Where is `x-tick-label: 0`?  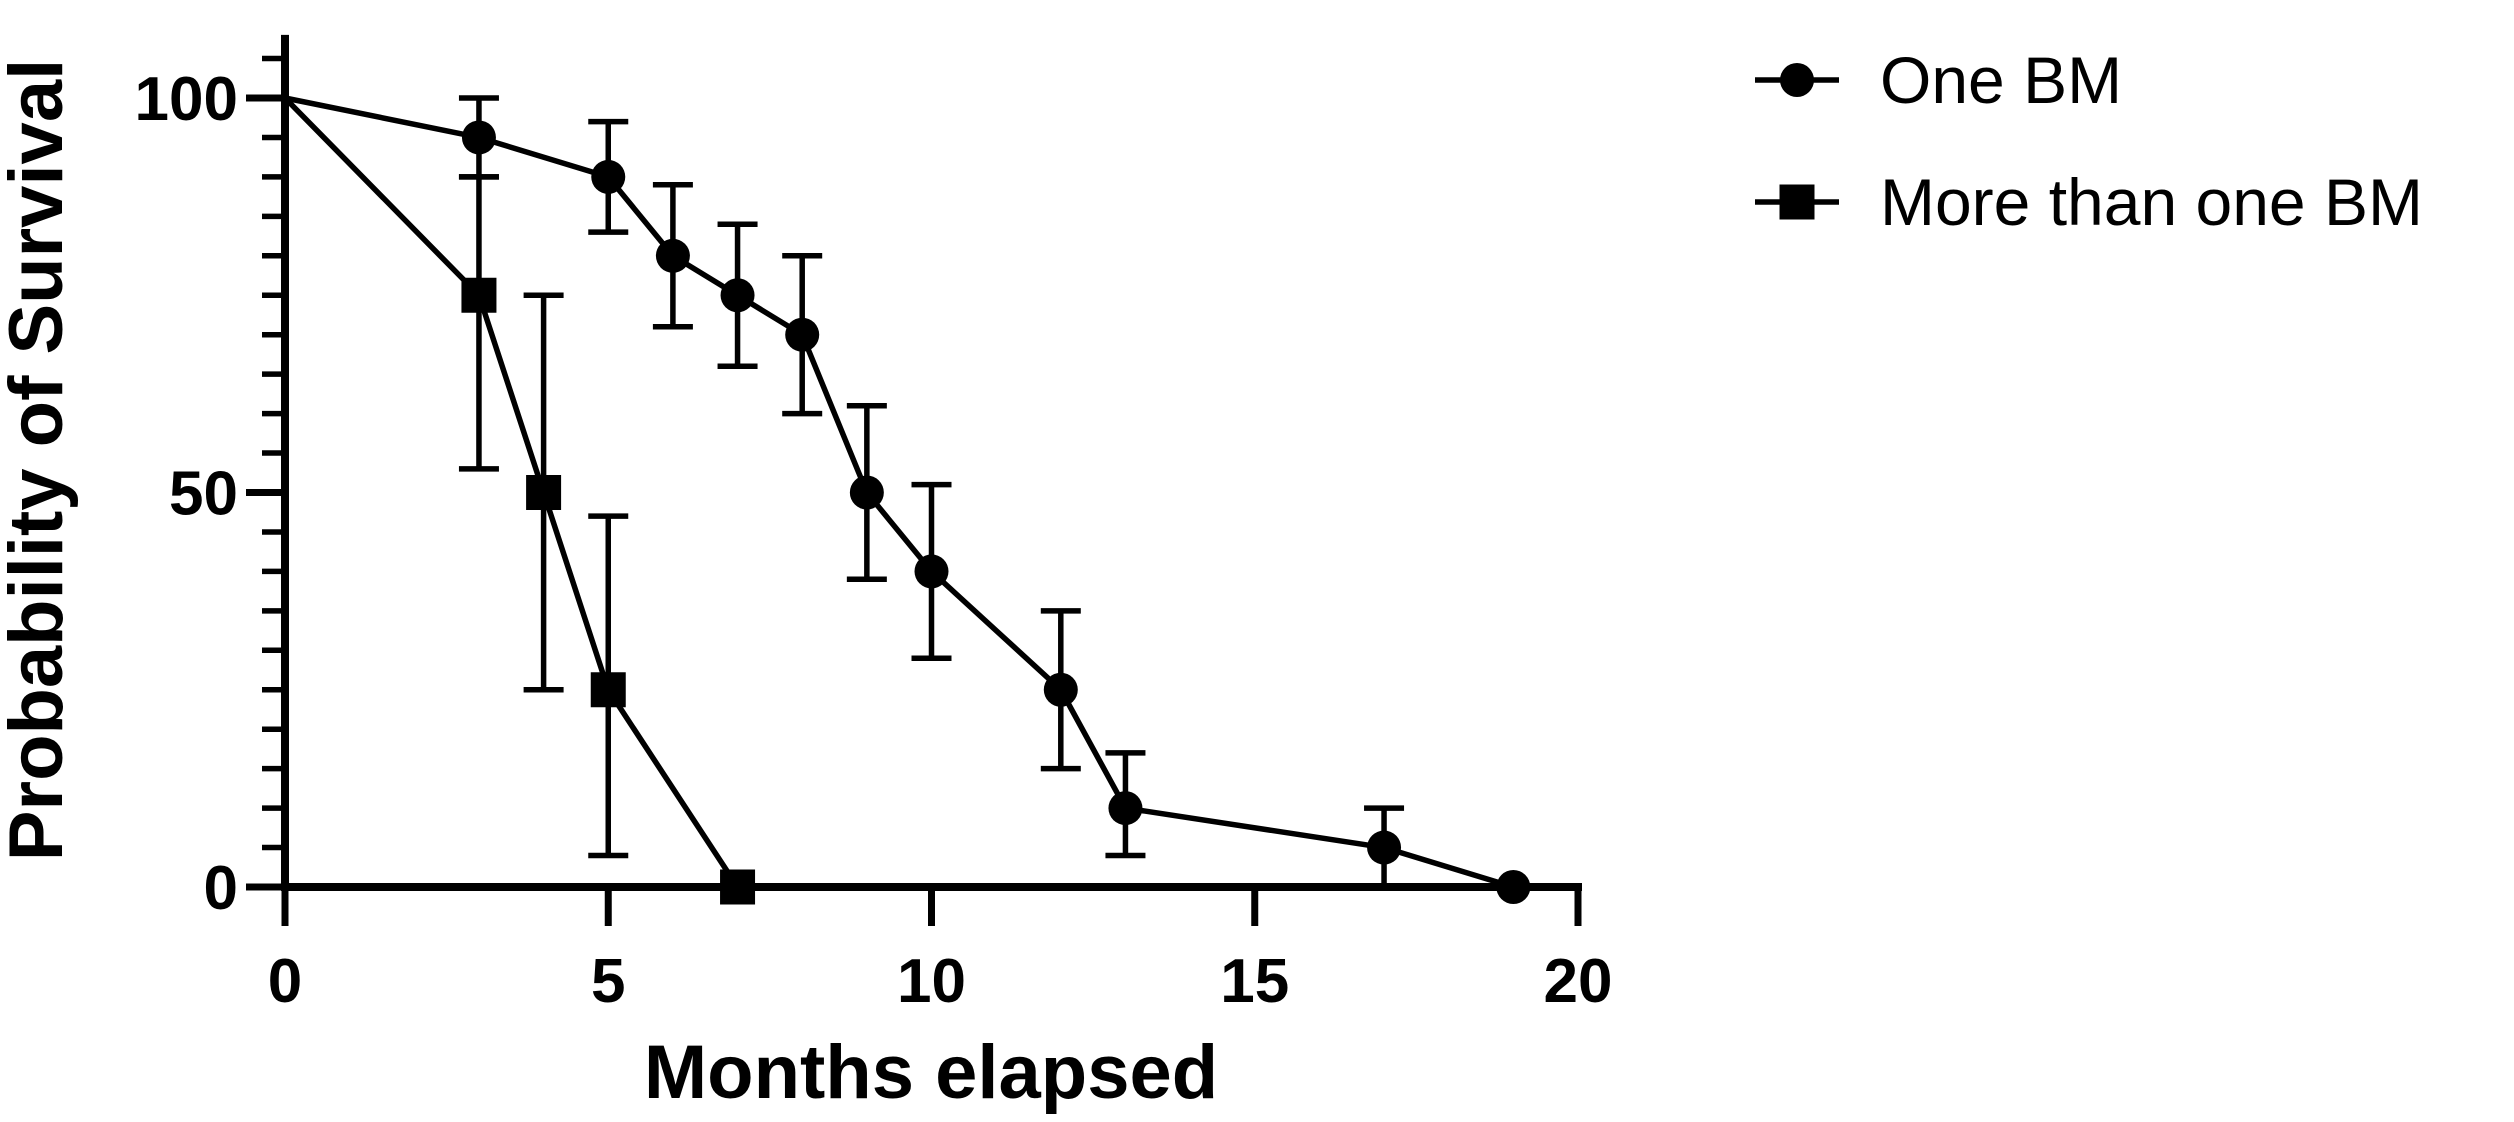
x-tick-label: 0 is located at coordinates (285, 981).